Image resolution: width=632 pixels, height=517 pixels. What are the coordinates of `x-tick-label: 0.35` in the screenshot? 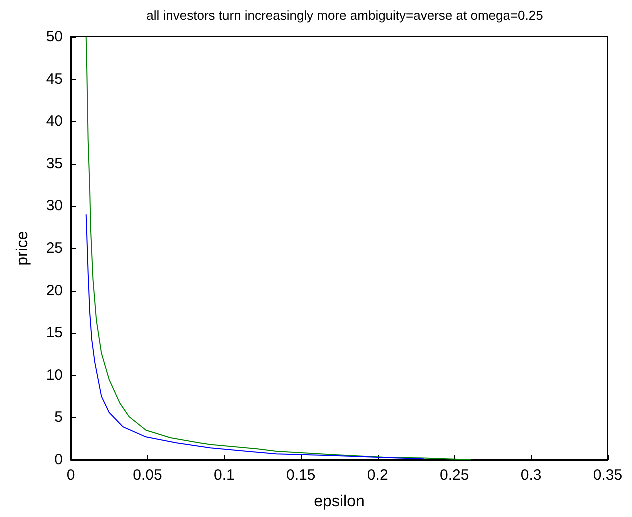 It's located at (608, 475).